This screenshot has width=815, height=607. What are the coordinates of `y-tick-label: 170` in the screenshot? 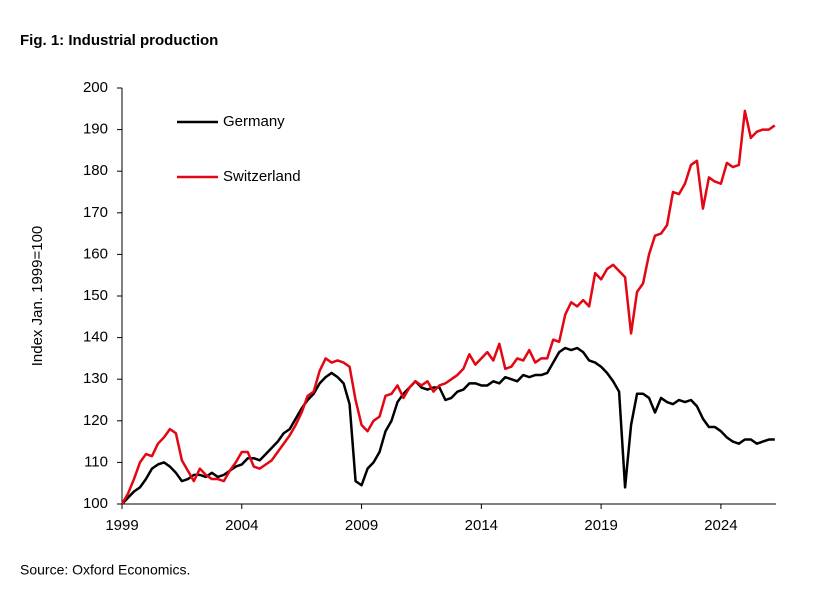 It's located at (95, 212).